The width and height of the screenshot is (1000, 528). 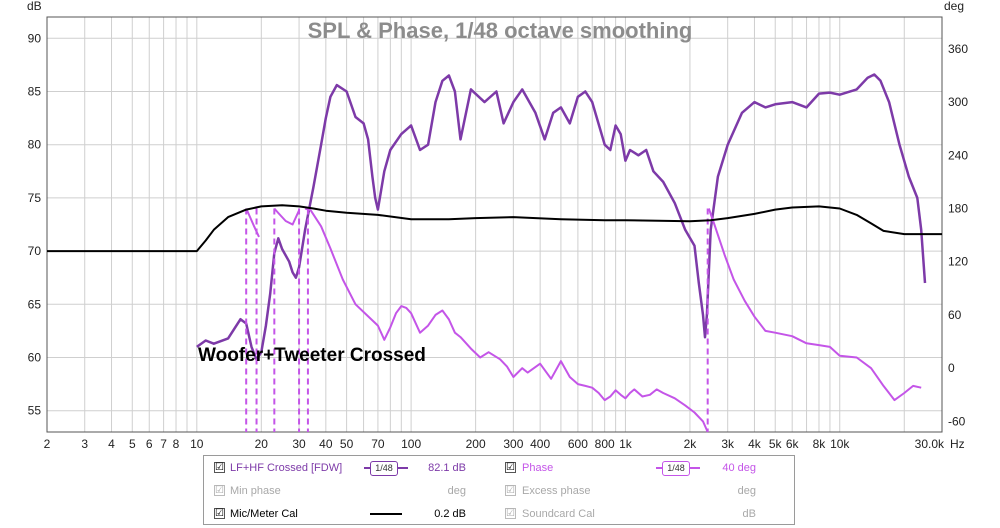 I want to click on x-tick: 3, so click(x=84, y=444).